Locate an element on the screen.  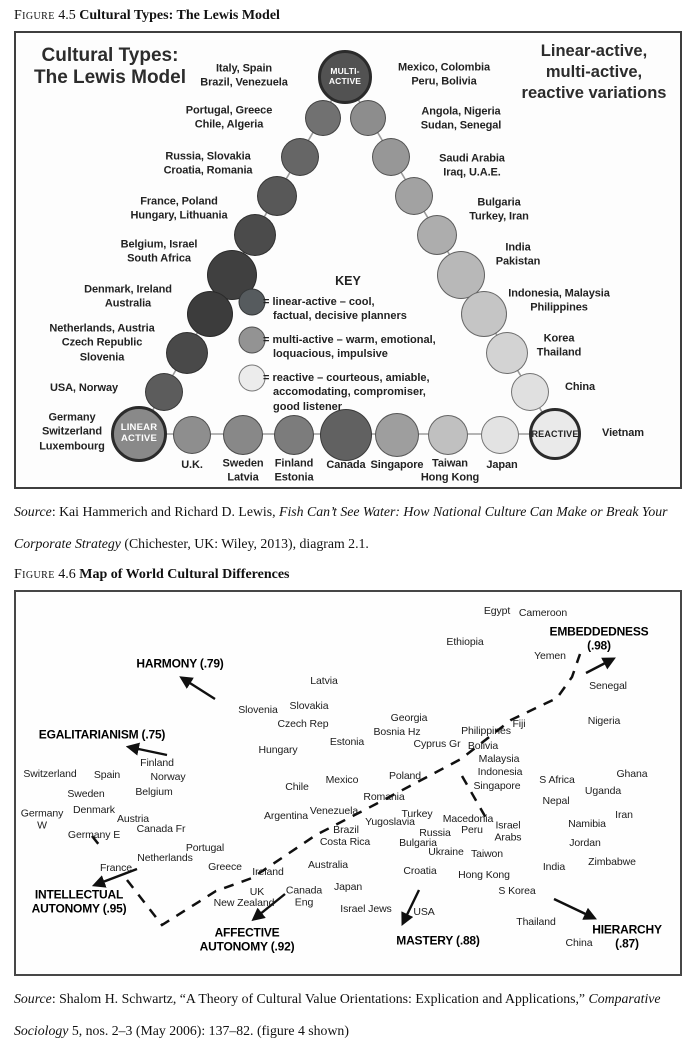
country-label: Malaysia is located at coordinates (499, 758).